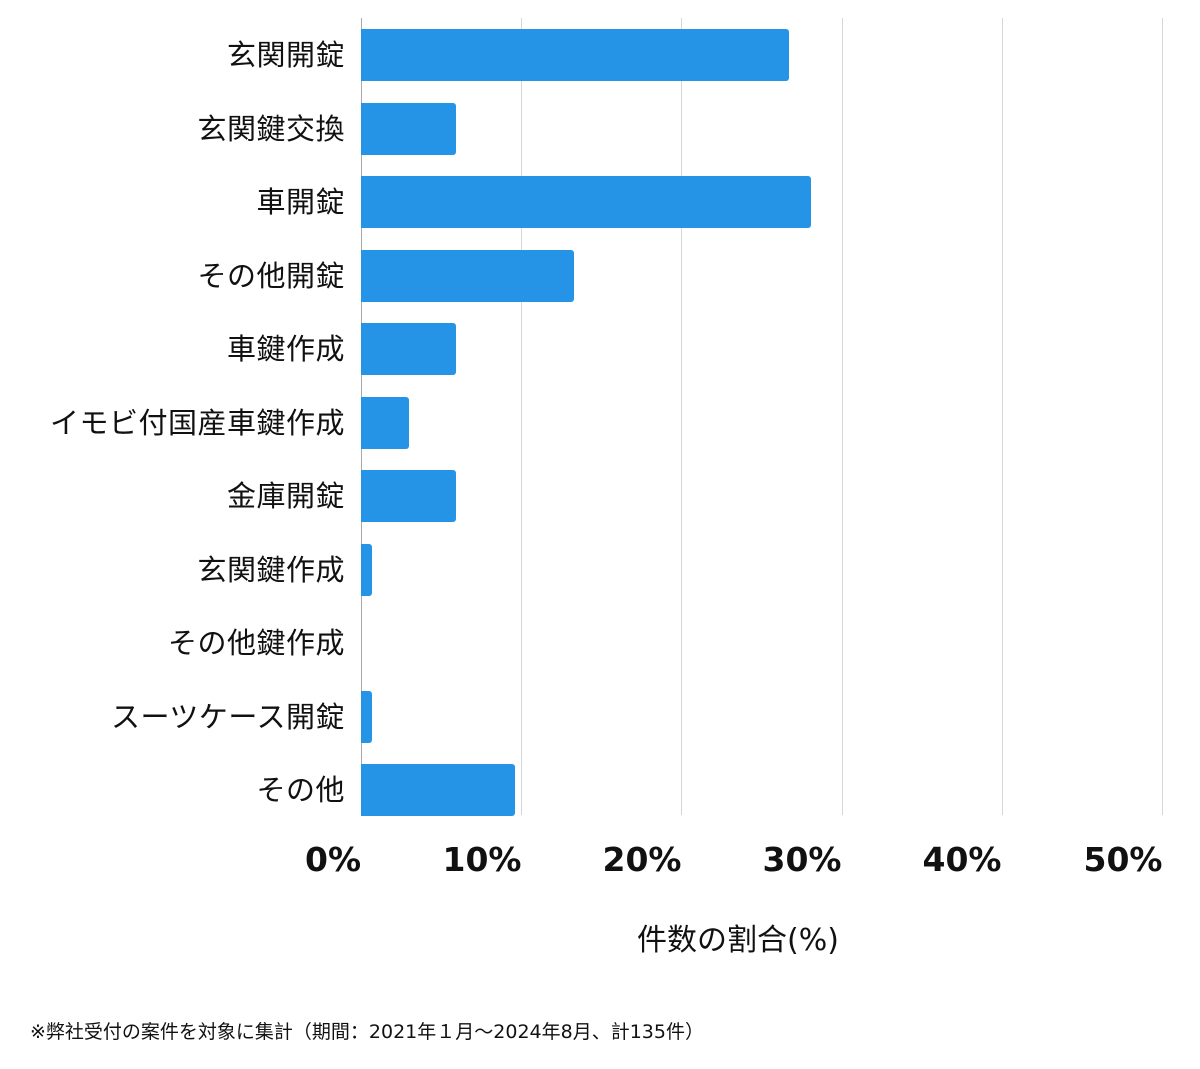 The image size is (1200, 1069). I want to click on category-label: イモビ付国産車鍵作成, so click(197, 423).